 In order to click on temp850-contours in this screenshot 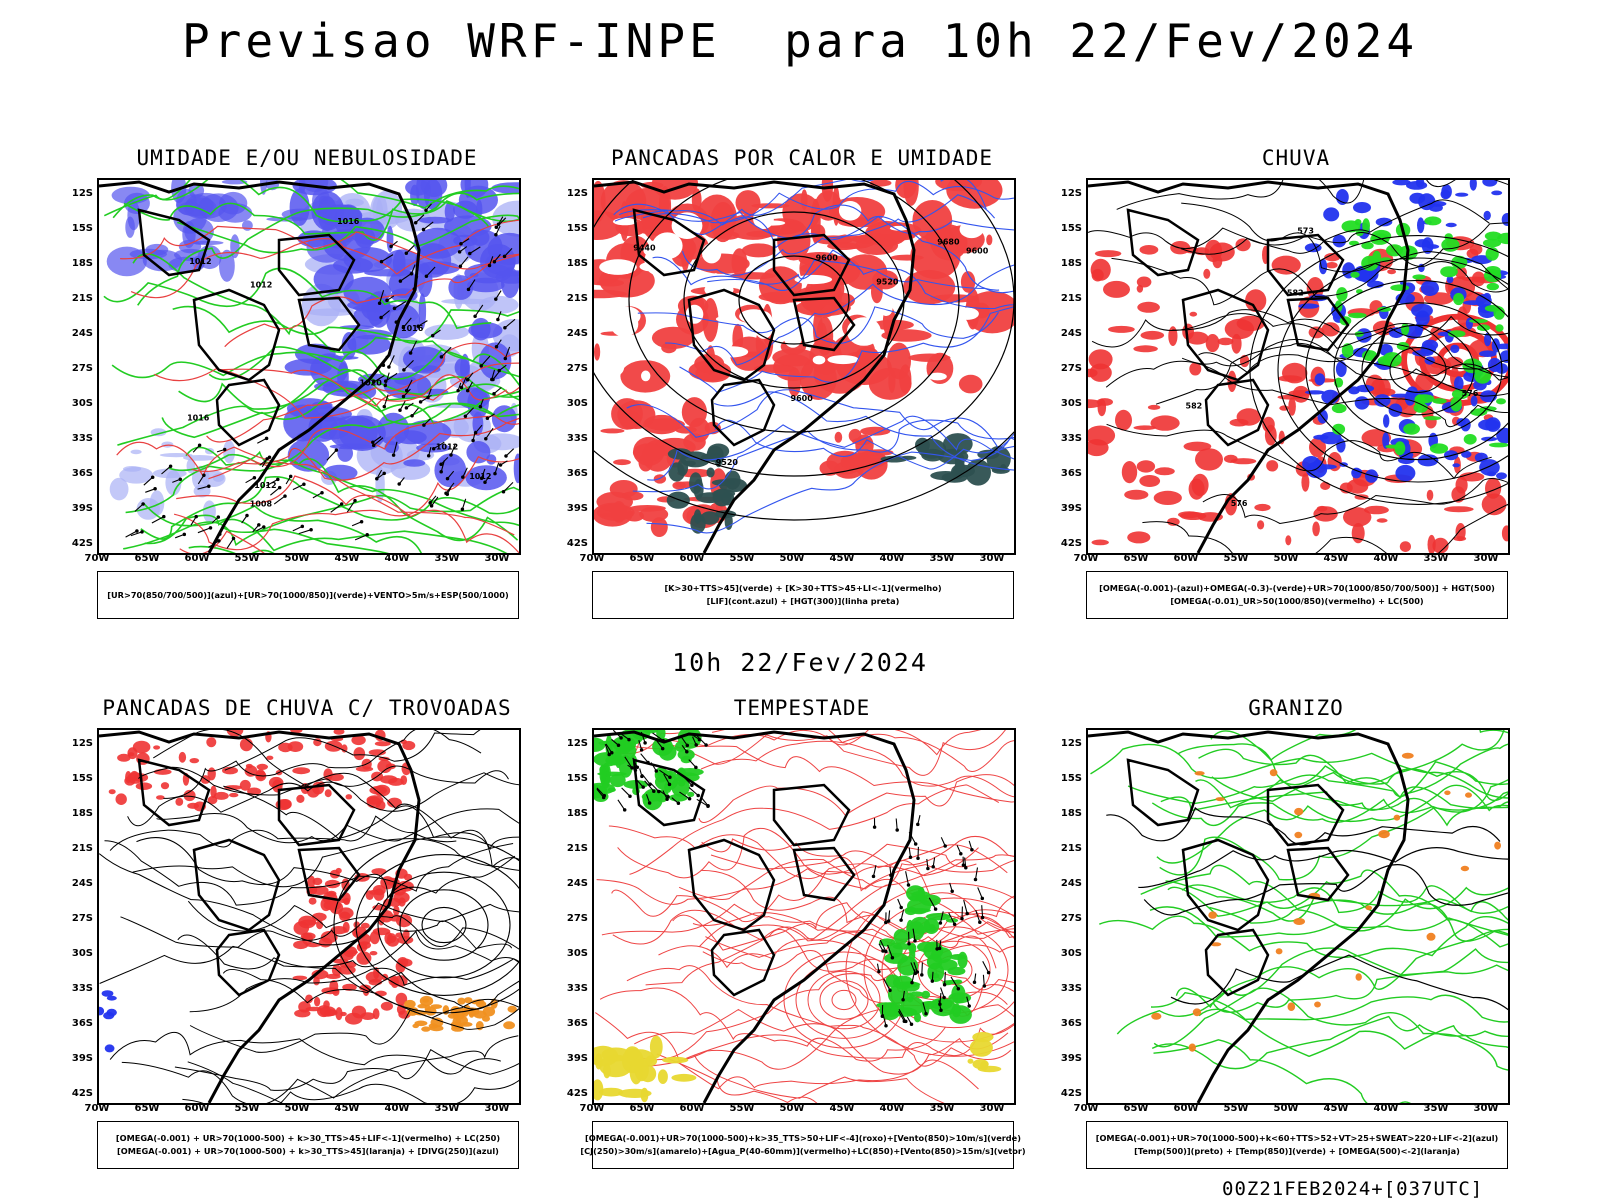, I will do `click(1299, 916)`.